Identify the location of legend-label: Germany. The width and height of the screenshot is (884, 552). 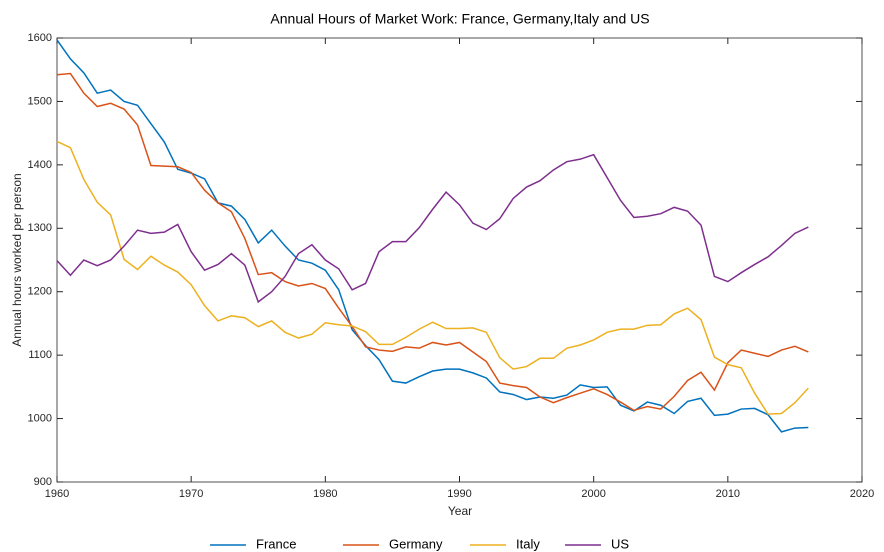
(416, 543).